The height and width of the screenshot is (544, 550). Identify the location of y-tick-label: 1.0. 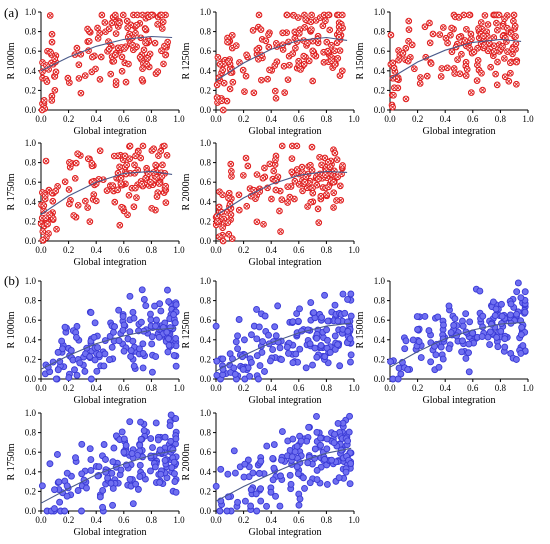
(206, 281).